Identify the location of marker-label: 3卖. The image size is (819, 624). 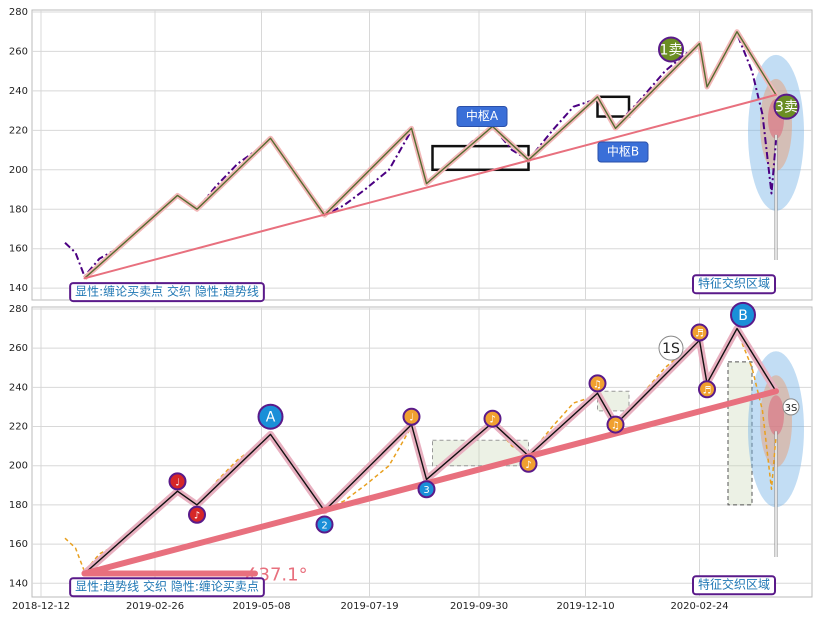
(786, 108).